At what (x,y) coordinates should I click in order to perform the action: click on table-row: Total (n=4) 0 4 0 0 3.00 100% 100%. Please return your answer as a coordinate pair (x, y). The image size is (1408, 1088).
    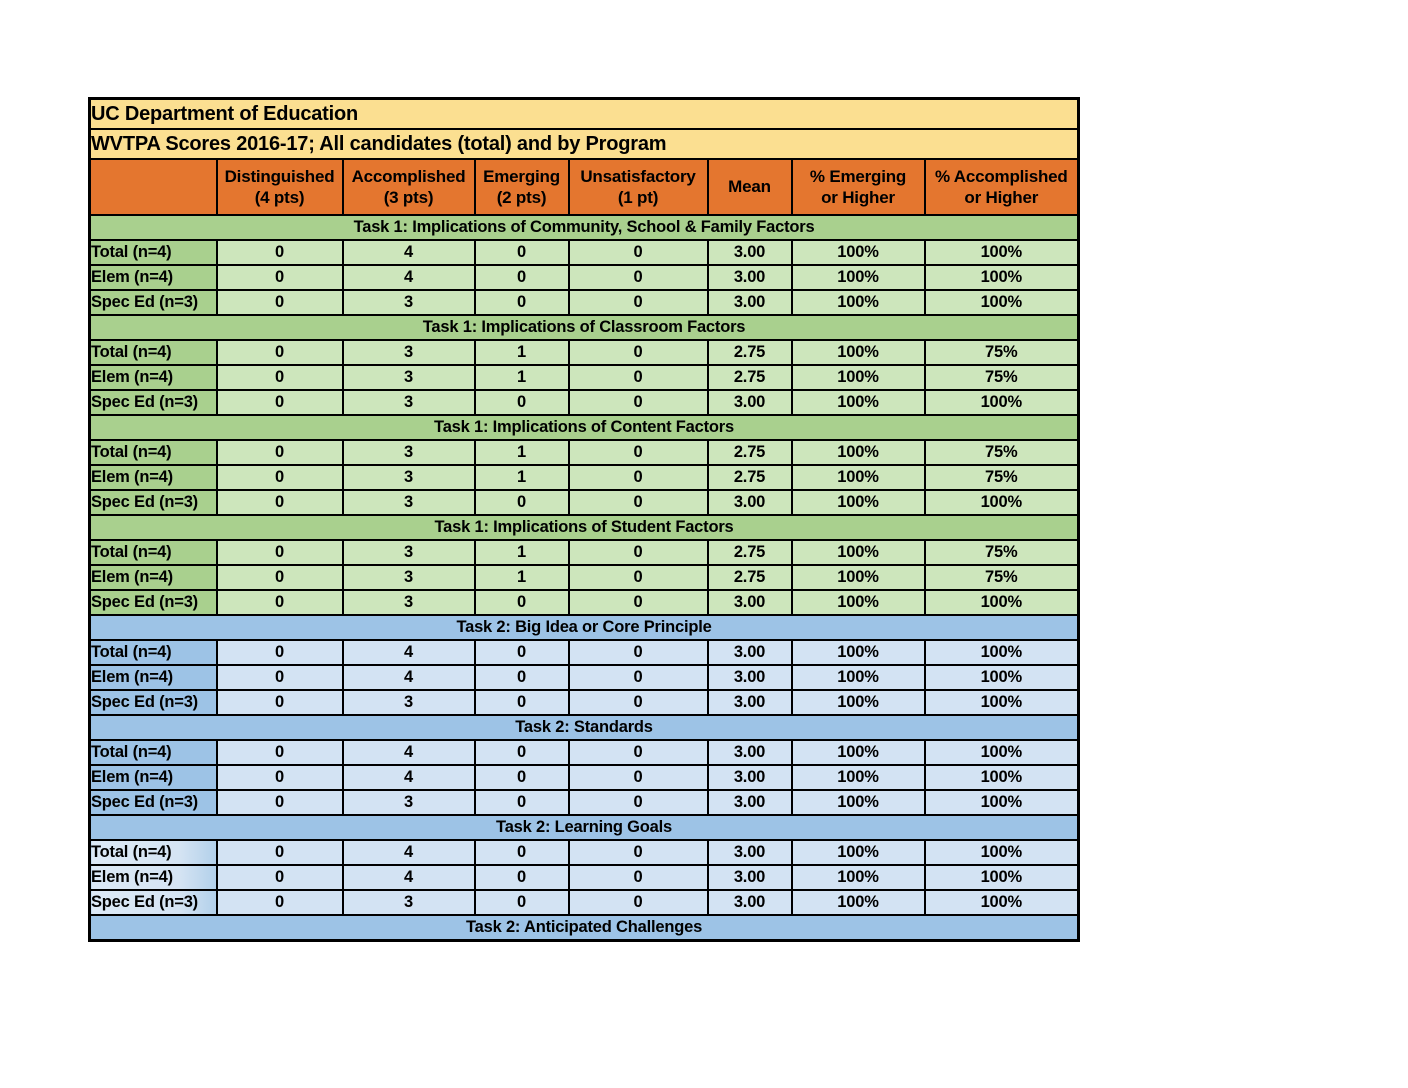
    Looking at the image, I should click on (584, 852).